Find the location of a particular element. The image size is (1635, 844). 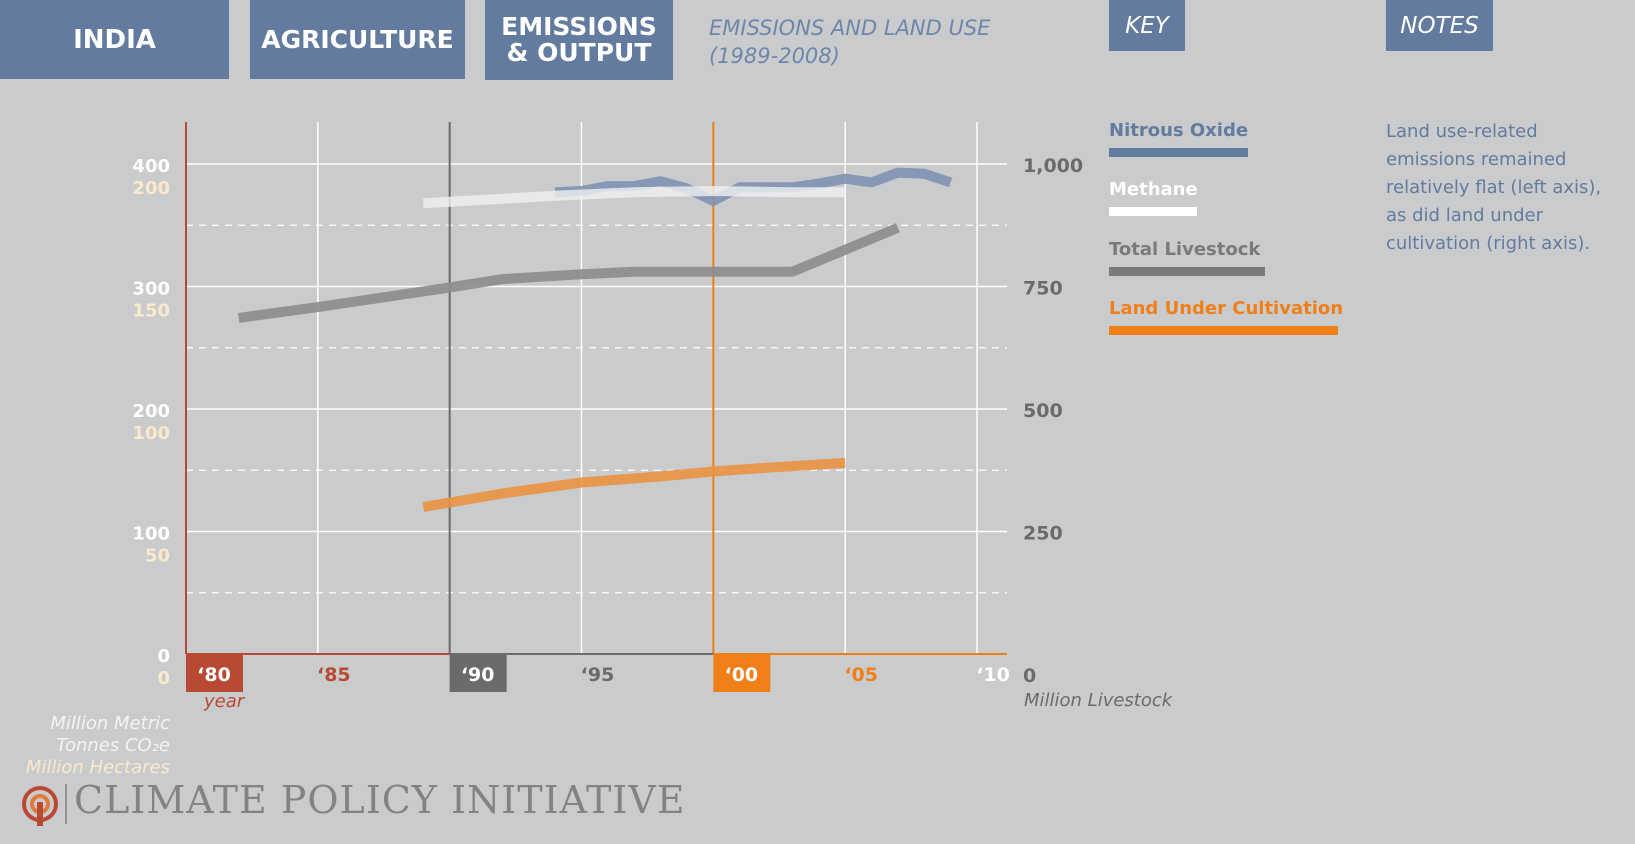

tab-india: INDIA is located at coordinates (114, 39).